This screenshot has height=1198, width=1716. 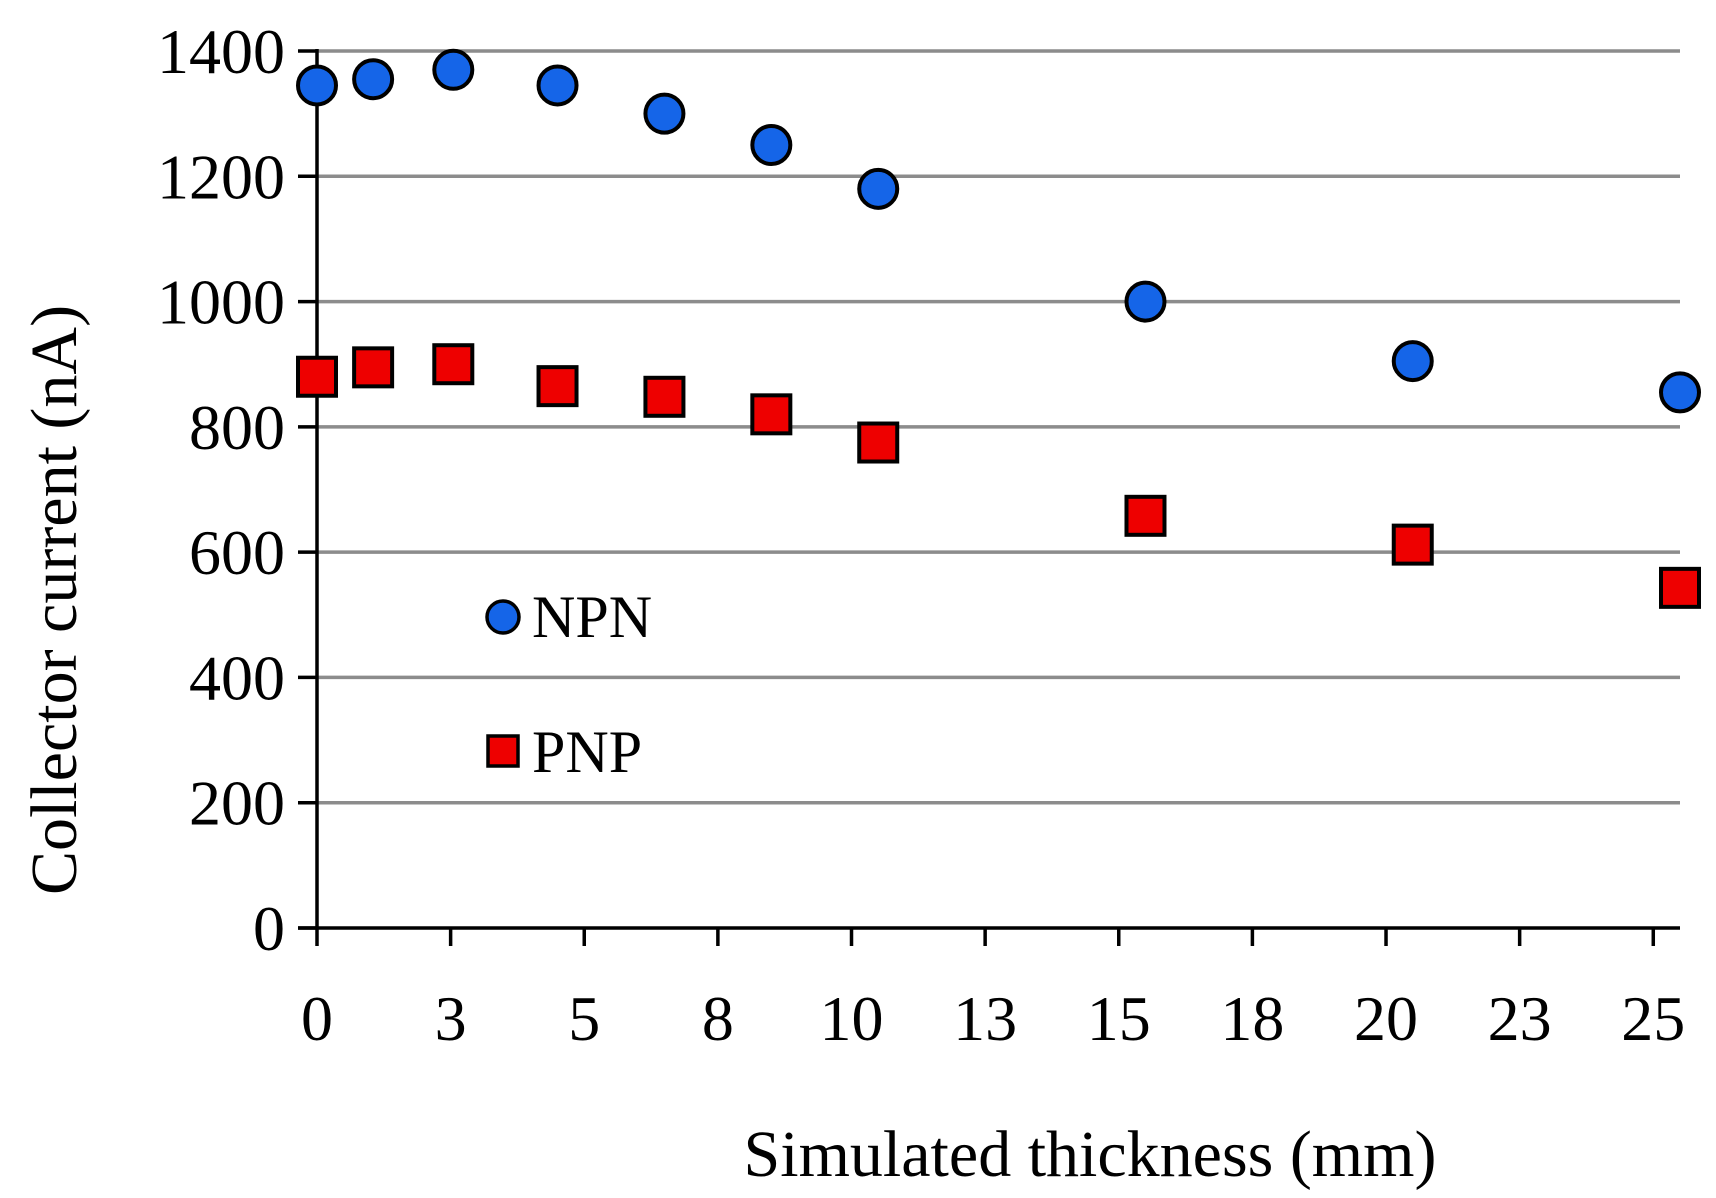 What do you see at coordinates (1520, 1018) in the screenshot?
I see `x-tick-label-23: 23` at bounding box center [1520, 1018].